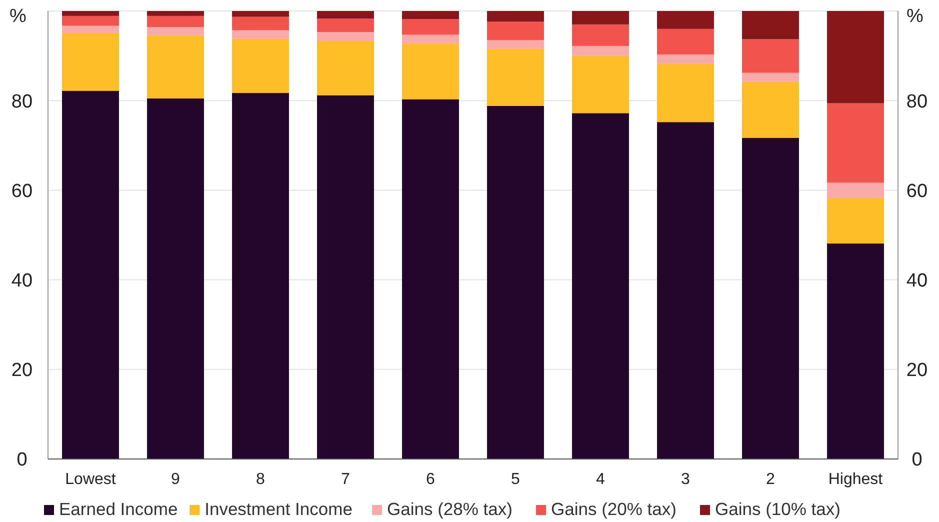 This screenshot has width=939, height=522. What do you see at coordinates (856, 479) in the screenshot?
I see `x-tick-label: Highest` at bounding box center [856, 479].